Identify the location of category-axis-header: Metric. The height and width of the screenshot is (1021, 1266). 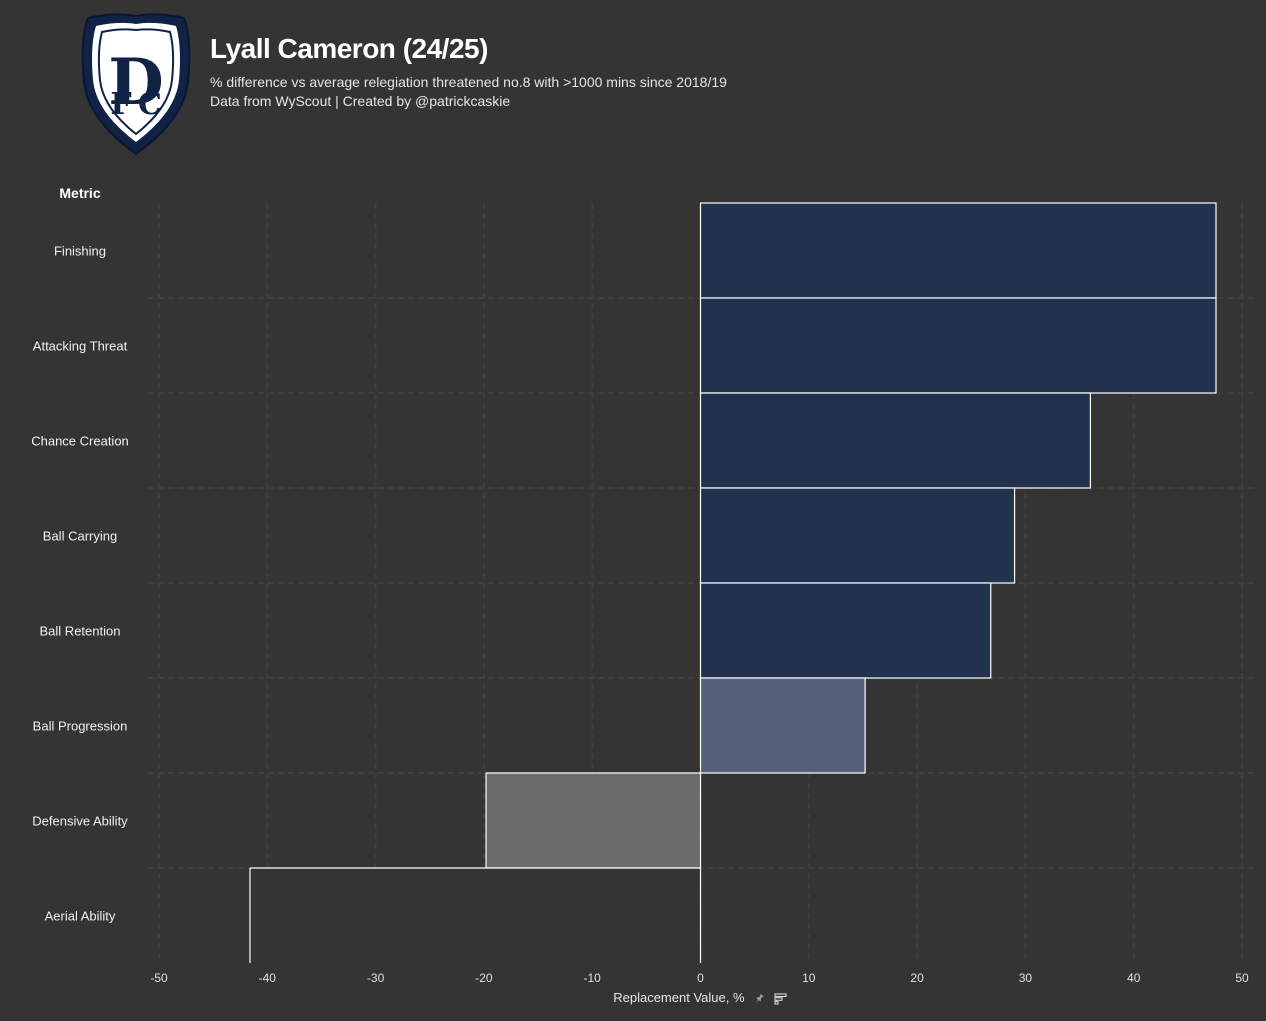
(80, 193).